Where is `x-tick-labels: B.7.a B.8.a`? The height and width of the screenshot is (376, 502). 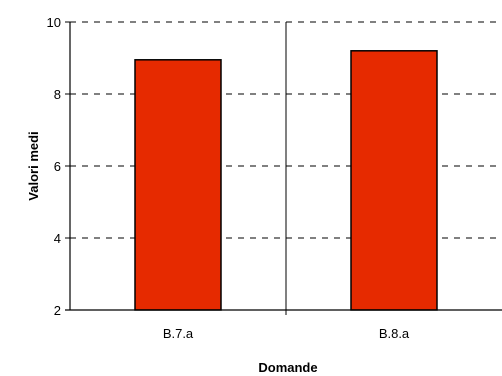
x-tick-labels: B.7.a B.8.a is located at coordinates (286, 333).